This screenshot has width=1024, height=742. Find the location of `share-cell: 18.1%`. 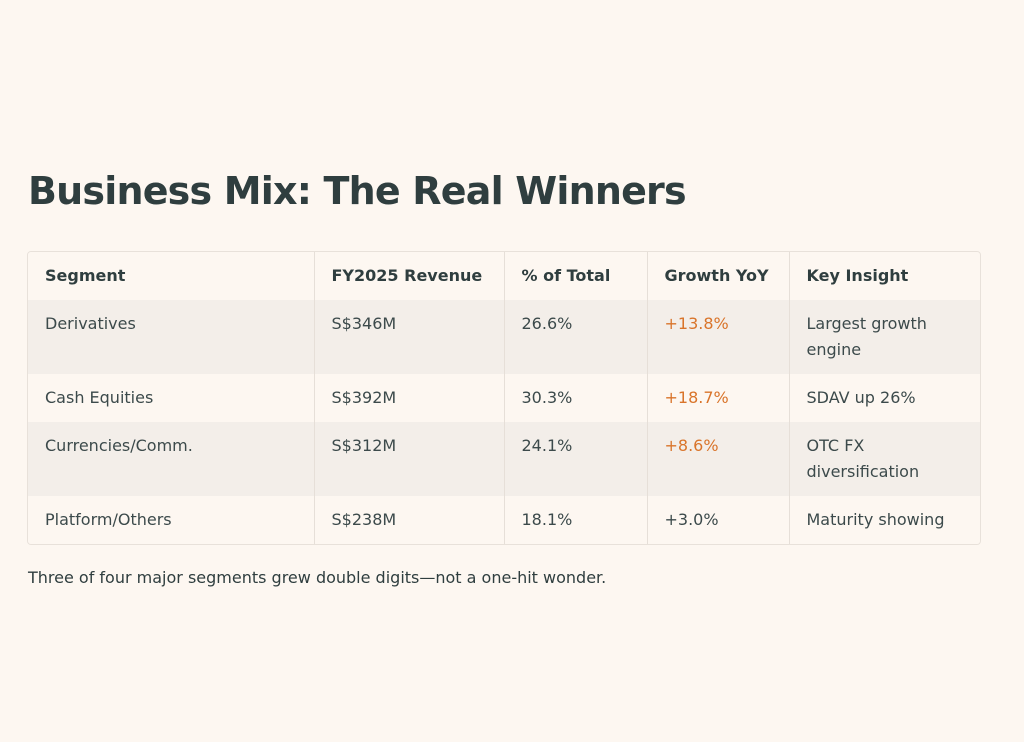

share-cell: 18.1% is located at coordinates (575, 520).